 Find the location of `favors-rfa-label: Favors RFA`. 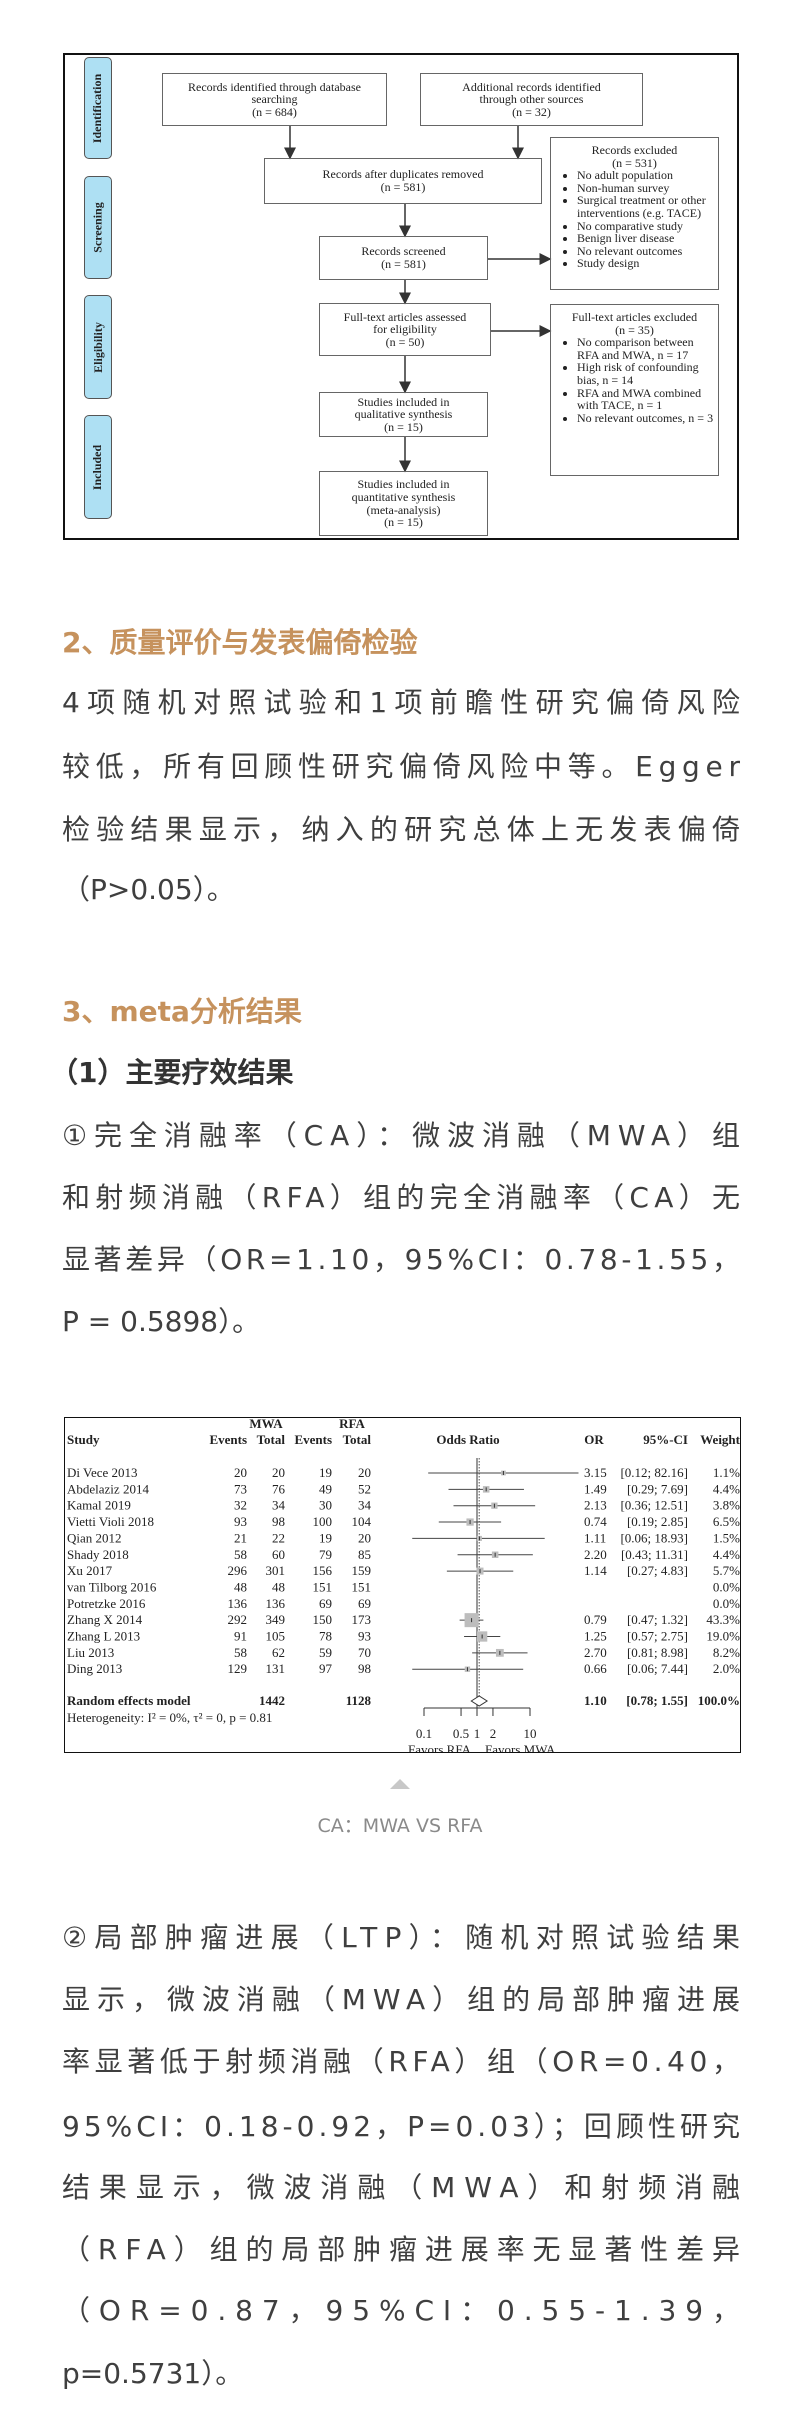

favors-rfa-label: Favors RFA is located at coordinates (440, 1747).